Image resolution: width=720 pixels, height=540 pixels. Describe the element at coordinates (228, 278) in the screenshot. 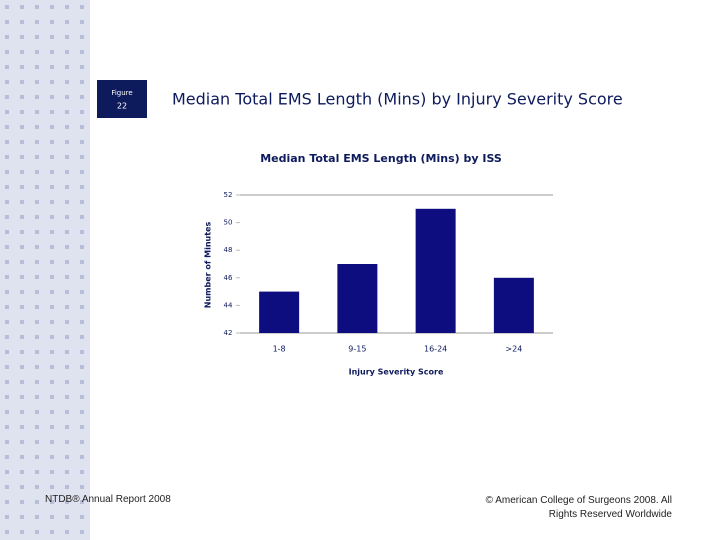

I see `y-tick-label: 46` at that location.